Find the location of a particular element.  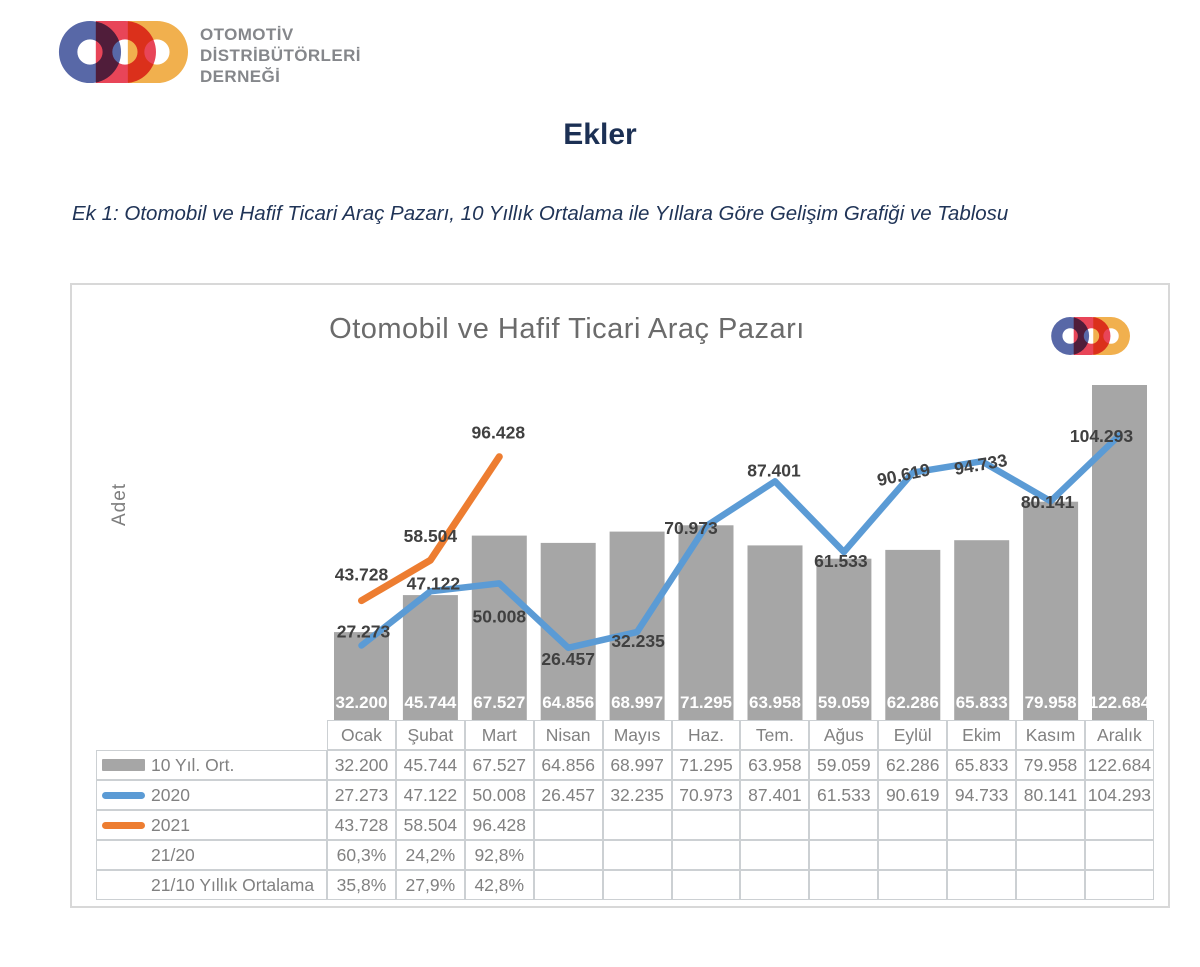

row-label: 2020 is located at coordinates (211, 795).